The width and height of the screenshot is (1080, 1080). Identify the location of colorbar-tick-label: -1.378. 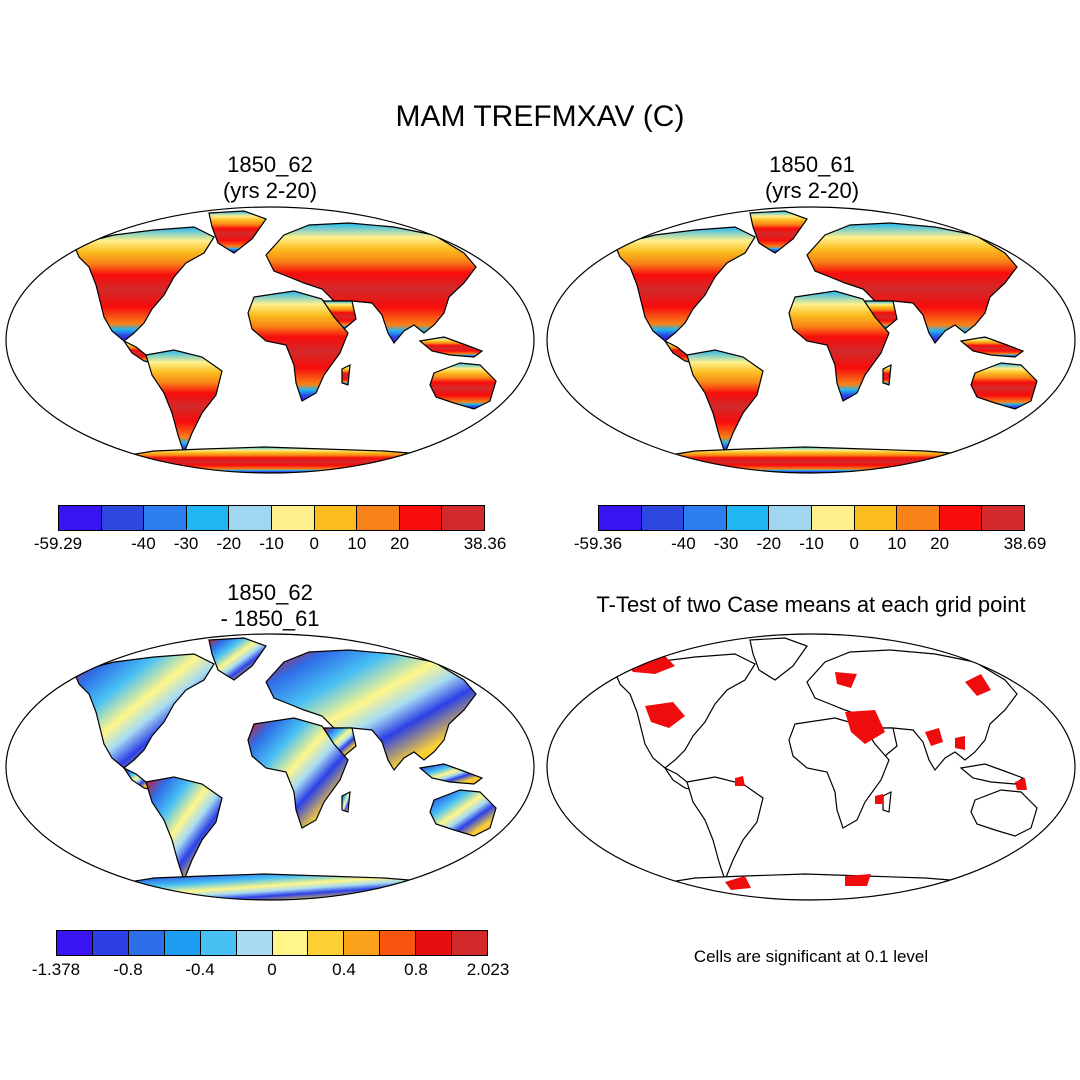
(56, 969).